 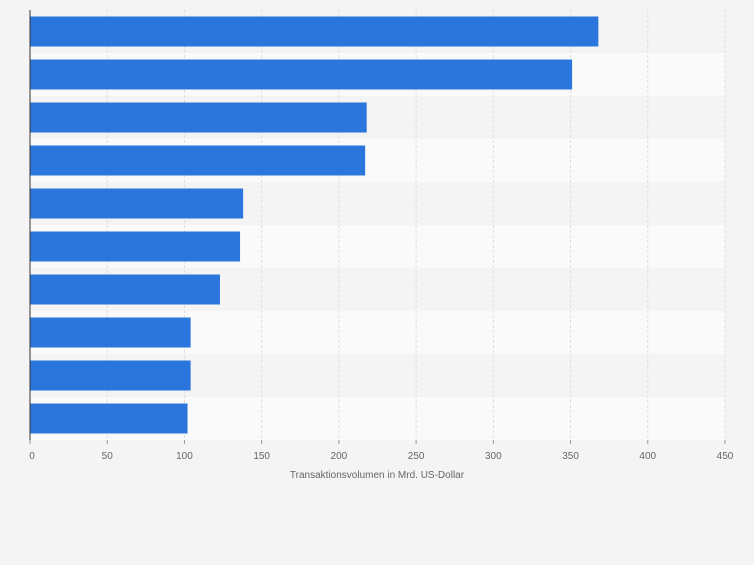 What do you see at coordinates (339, 456) in the screenshot?
I see `x-tick-label: 200` at bounding box center [339, 456].